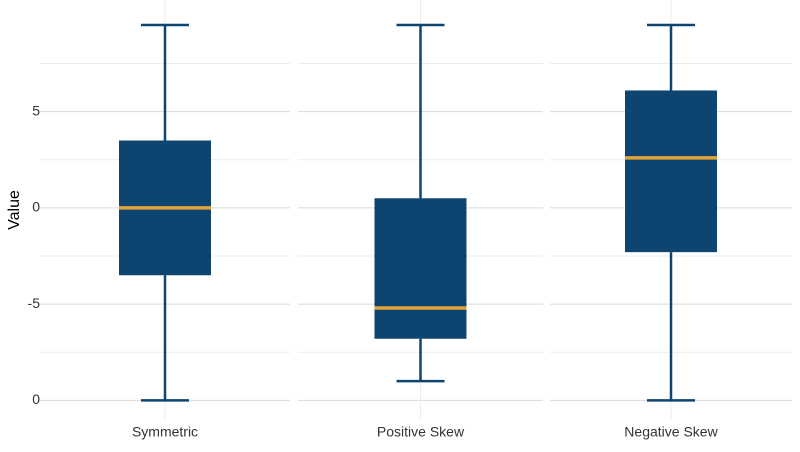 Image resolution: width=800 pixels, height=452 pixels. Describe the element at coordinates (36, 110) in the screenshot. I see `y-tick-label: 5` at that location.